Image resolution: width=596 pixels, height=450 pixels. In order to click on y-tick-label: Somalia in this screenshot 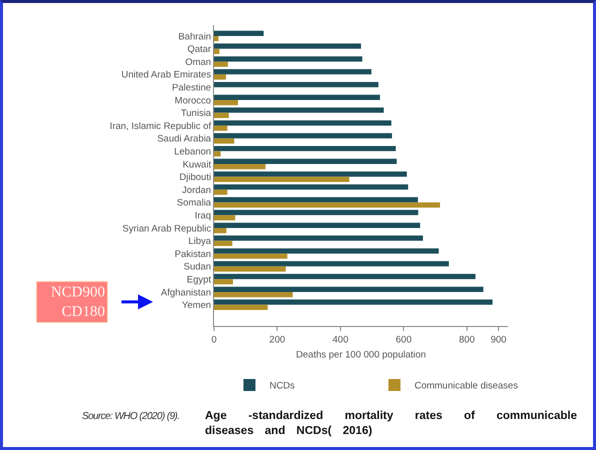, I will do `click(194, 203)`.